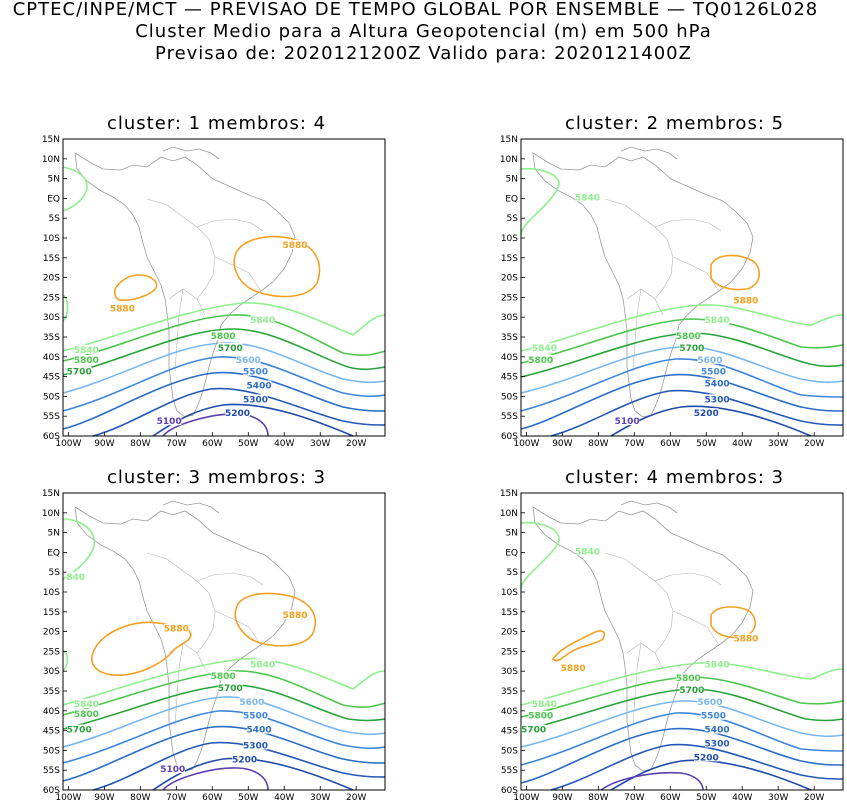 This screenshot has width=847, height=803. Describe the element at coordinates (135, 288) in the screenshot. I see `contour-5880-west` at that location.